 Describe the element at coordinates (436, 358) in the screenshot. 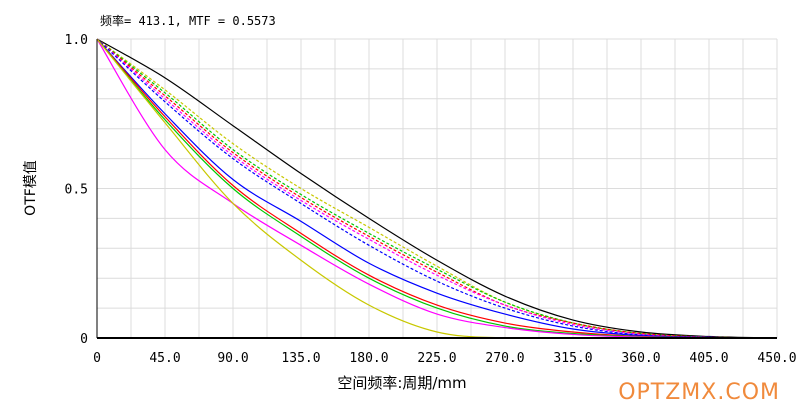

I see `x-tick-label: 225.0` at that location.